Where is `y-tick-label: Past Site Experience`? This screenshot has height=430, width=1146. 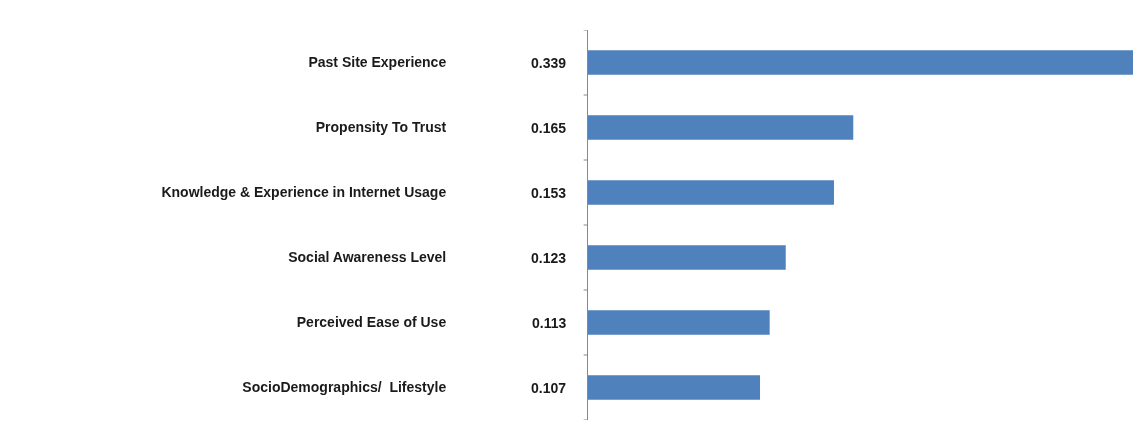 y-tick-label: Past Site Experience is located at coordinates (377, 62).